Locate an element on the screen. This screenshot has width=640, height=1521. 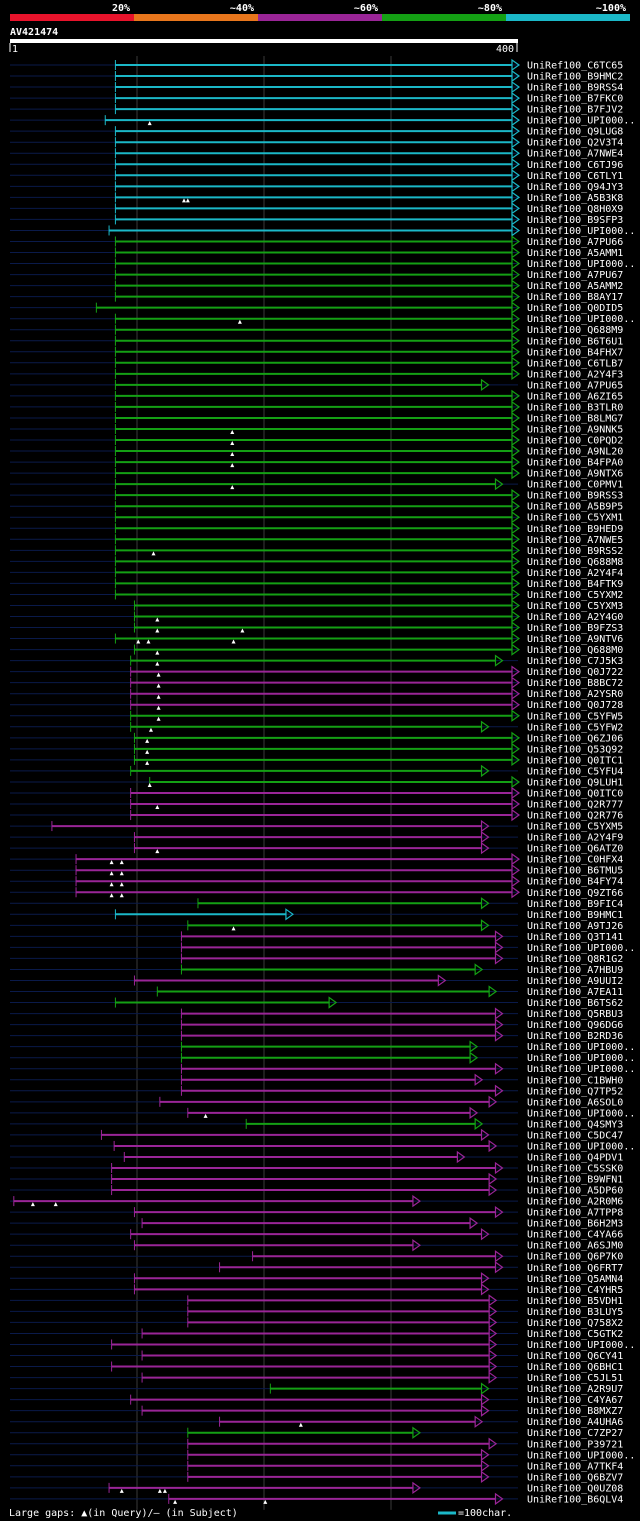
hit-row: UniRef100_B5VDH1 is located at coordinates (316, 1300).